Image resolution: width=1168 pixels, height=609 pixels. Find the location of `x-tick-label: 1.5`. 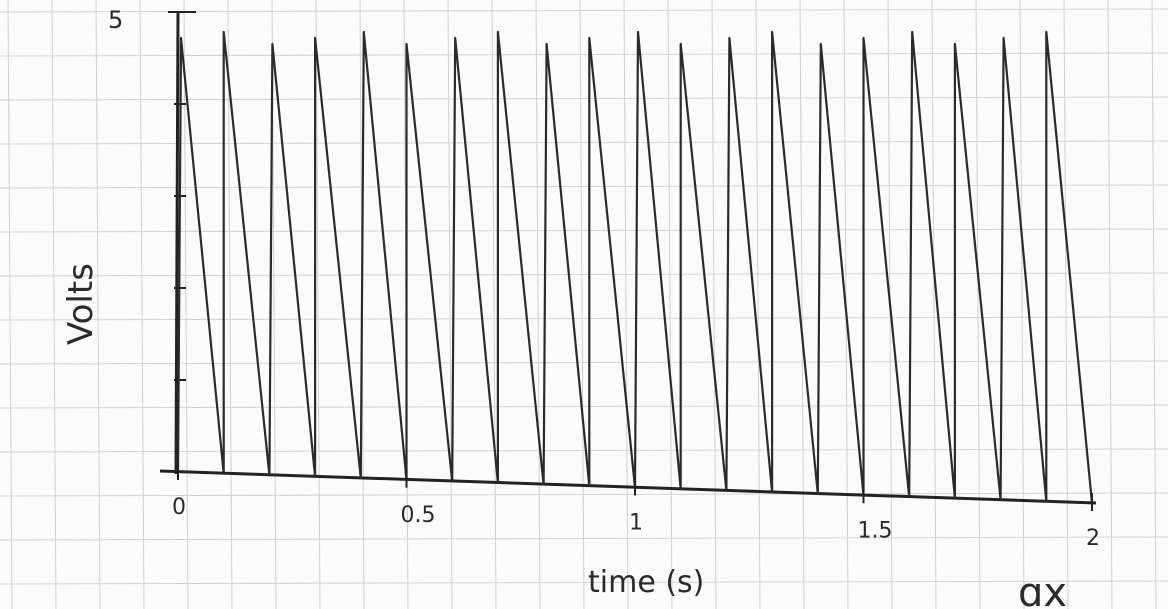

x-tick-label: 1.5 is located at coordinates (875, 530).